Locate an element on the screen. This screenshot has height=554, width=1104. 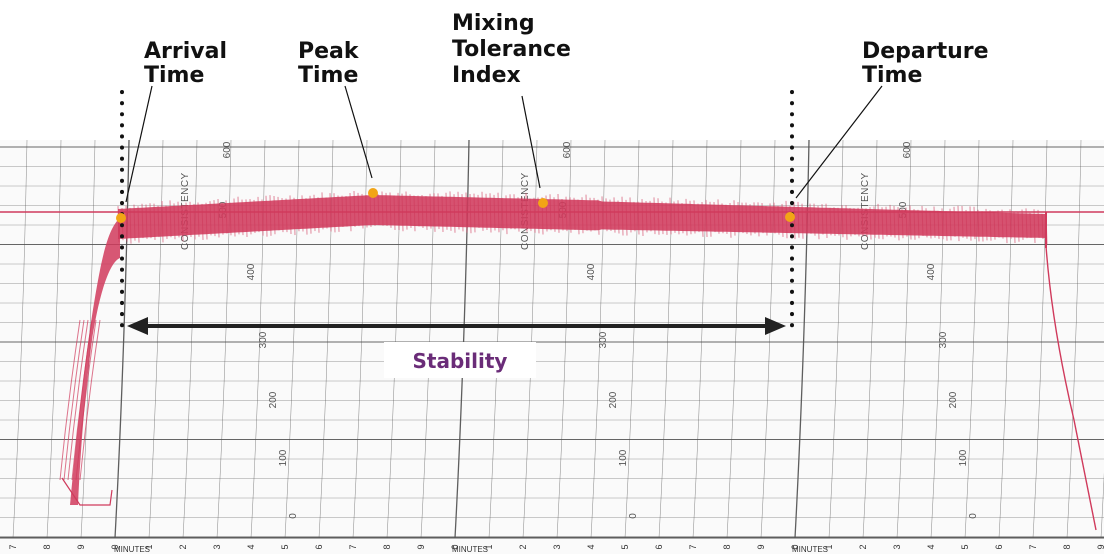
departure-leader-line is located at coordinates (839, 142).